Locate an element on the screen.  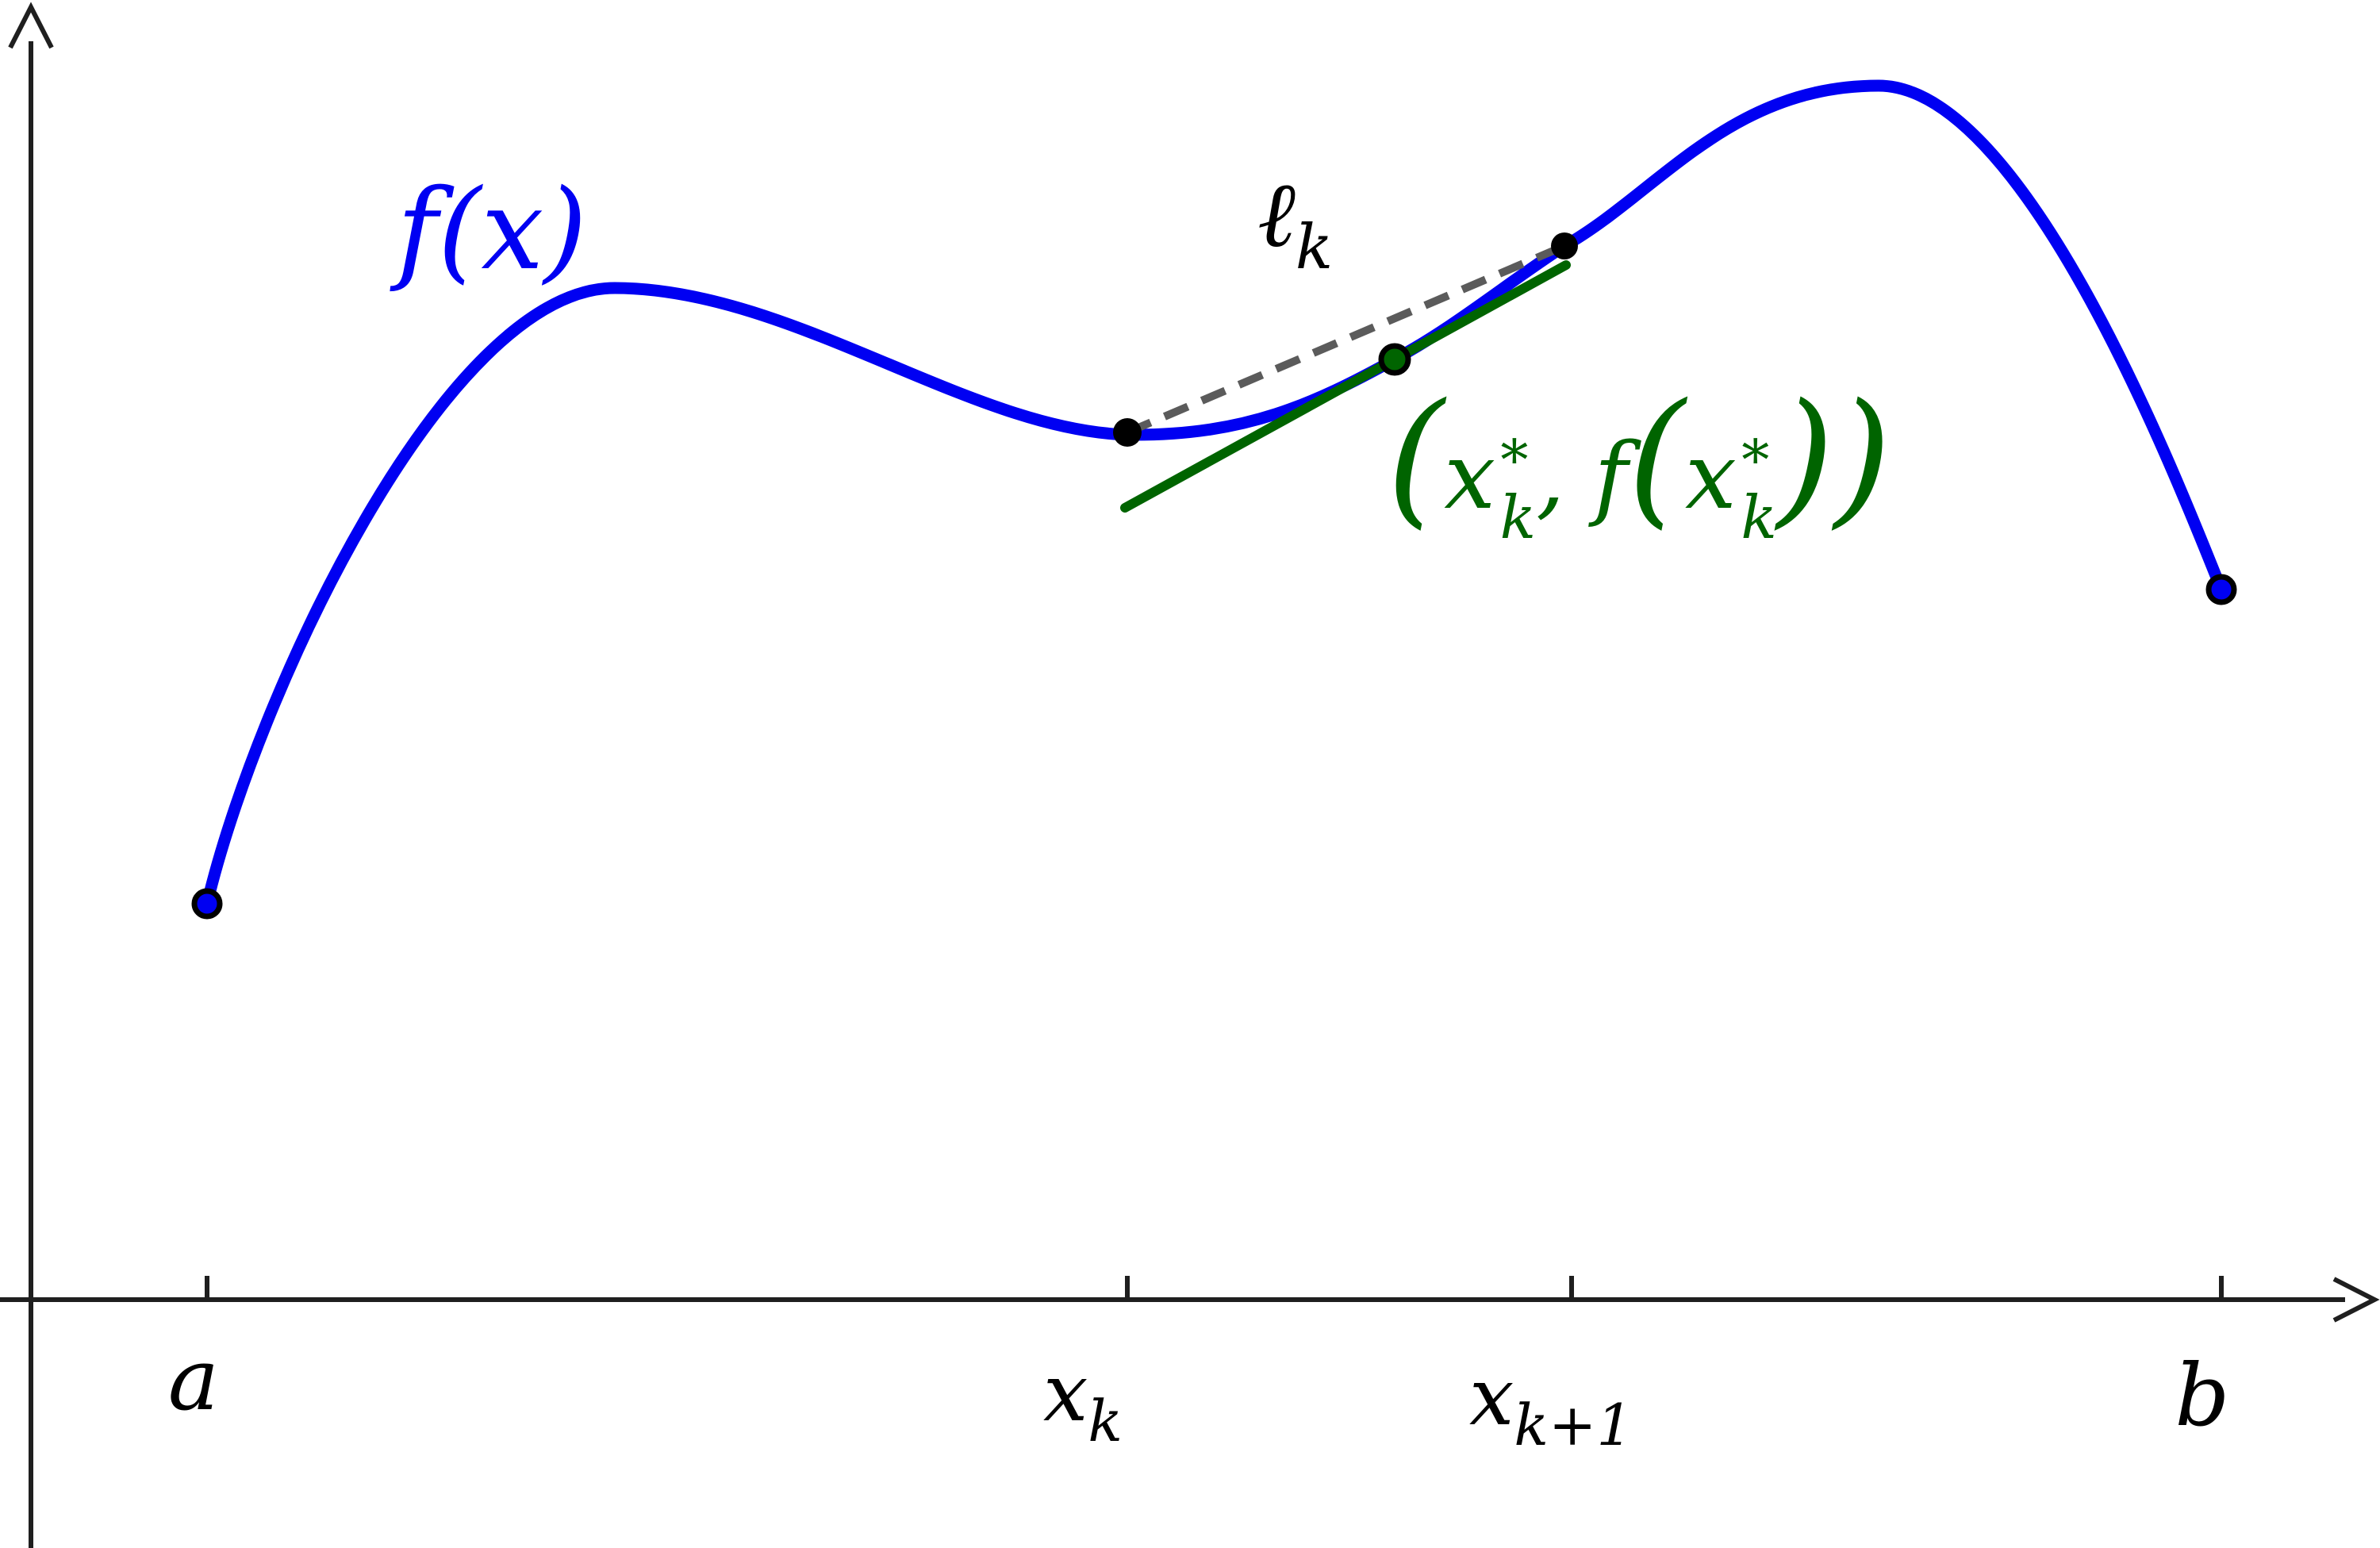
tangent-label-star2: ∗ is located at coordinates (1756, 450).